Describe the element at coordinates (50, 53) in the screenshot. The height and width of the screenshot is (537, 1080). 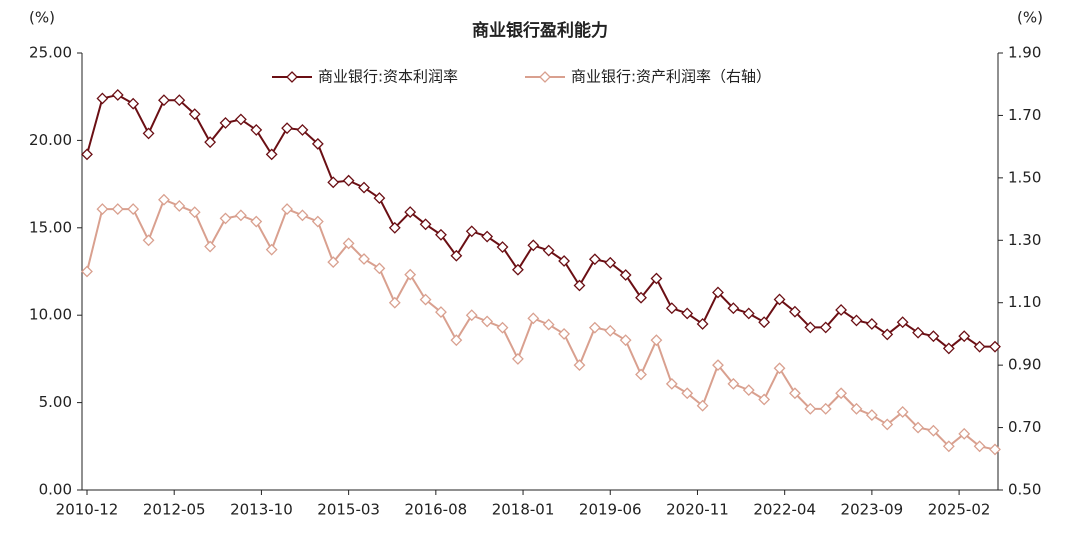
I see `y-tick-label: 25.00` at that location.